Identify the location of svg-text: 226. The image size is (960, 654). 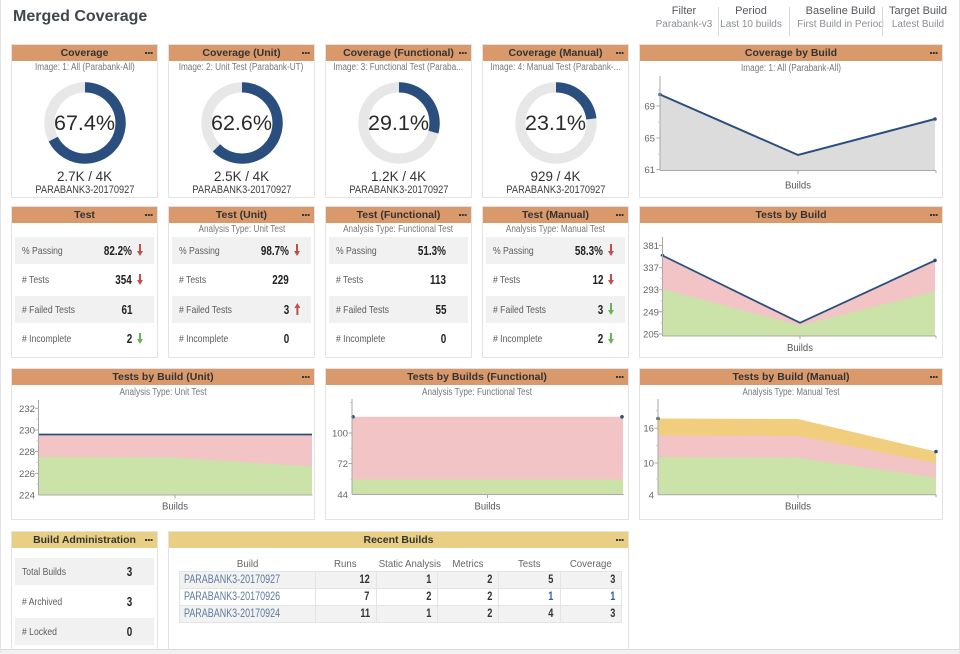
(27, 474).